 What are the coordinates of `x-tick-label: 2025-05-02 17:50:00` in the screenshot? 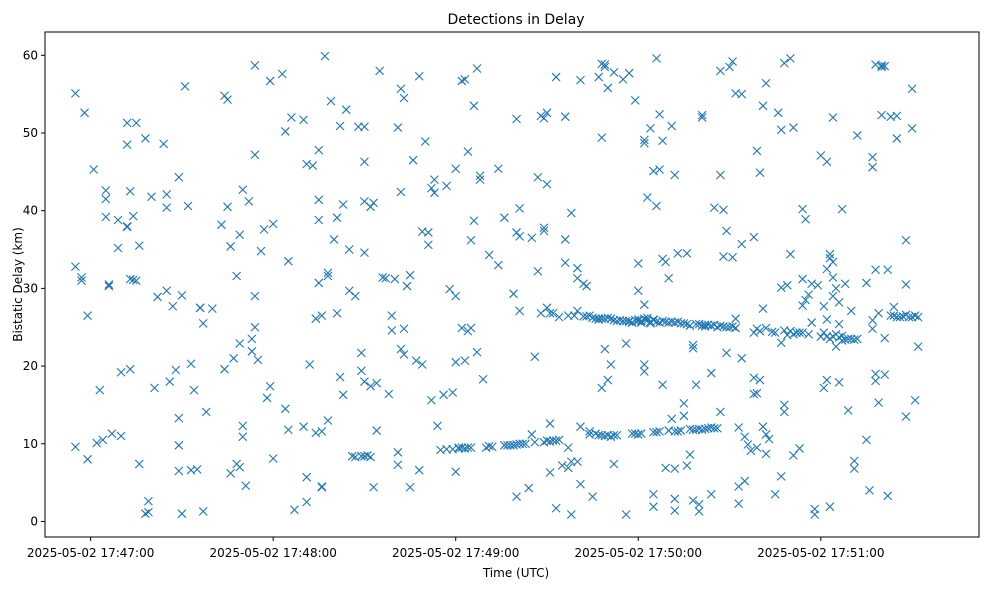 It's located at (638, 553).